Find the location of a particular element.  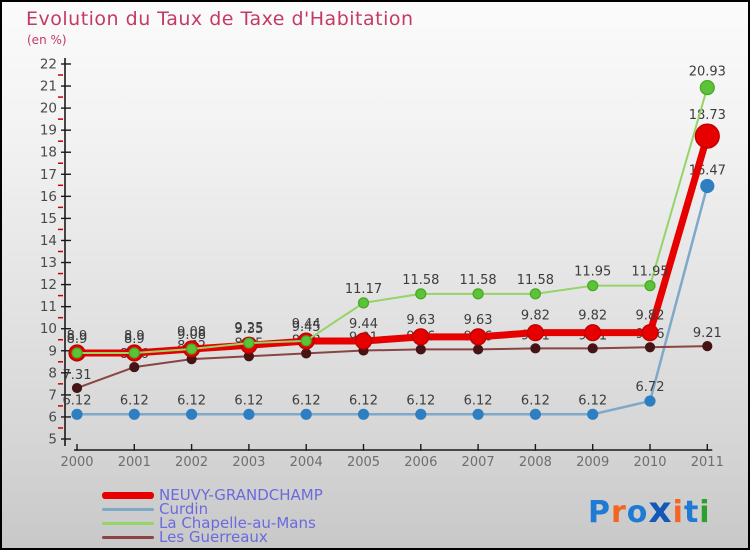

chart-subtitle: (en %) is located at coordinates (47, 40).